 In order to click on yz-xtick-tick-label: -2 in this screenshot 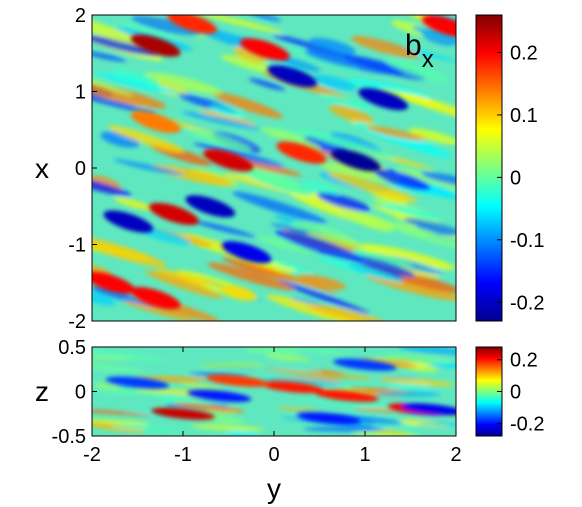, I will do `click(92, 455)`.